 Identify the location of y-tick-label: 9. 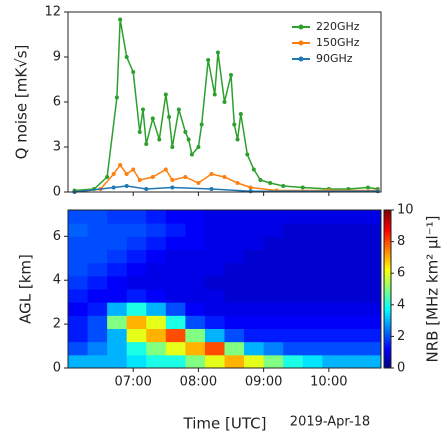
(57, 57).